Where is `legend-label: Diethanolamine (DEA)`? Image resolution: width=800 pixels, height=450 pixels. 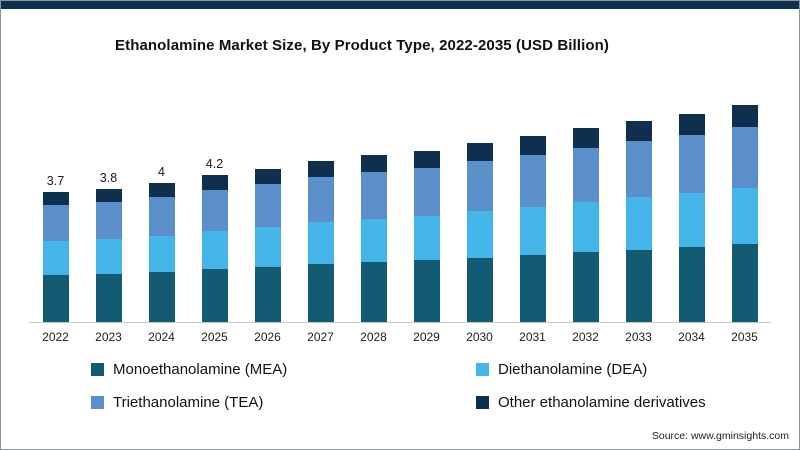
legend-label: Diethanolamine (DEA) is located at coordinates (573, 369).